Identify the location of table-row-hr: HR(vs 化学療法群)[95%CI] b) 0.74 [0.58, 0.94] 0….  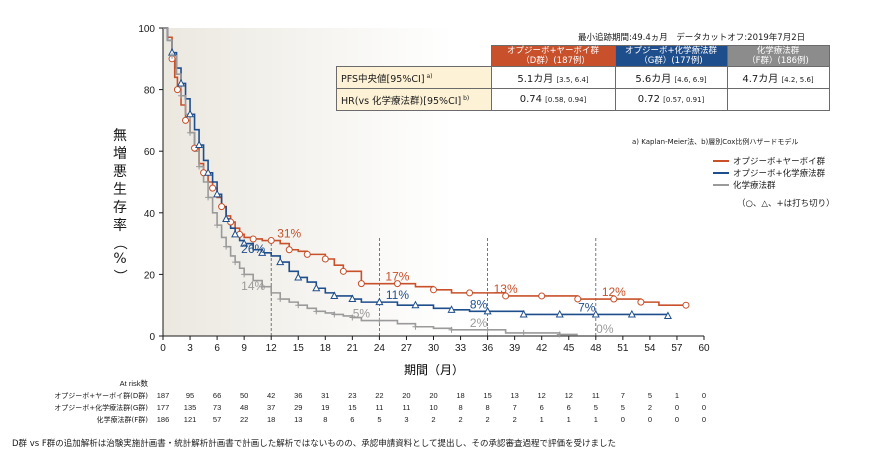
(583, 99).